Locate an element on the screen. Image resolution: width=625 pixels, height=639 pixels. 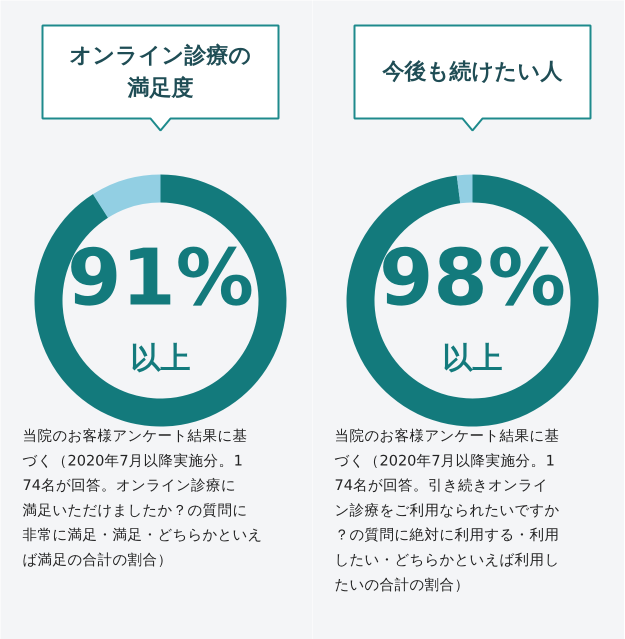
chart-title: 今後も続けたい人 is located at coordinates (473, 72).